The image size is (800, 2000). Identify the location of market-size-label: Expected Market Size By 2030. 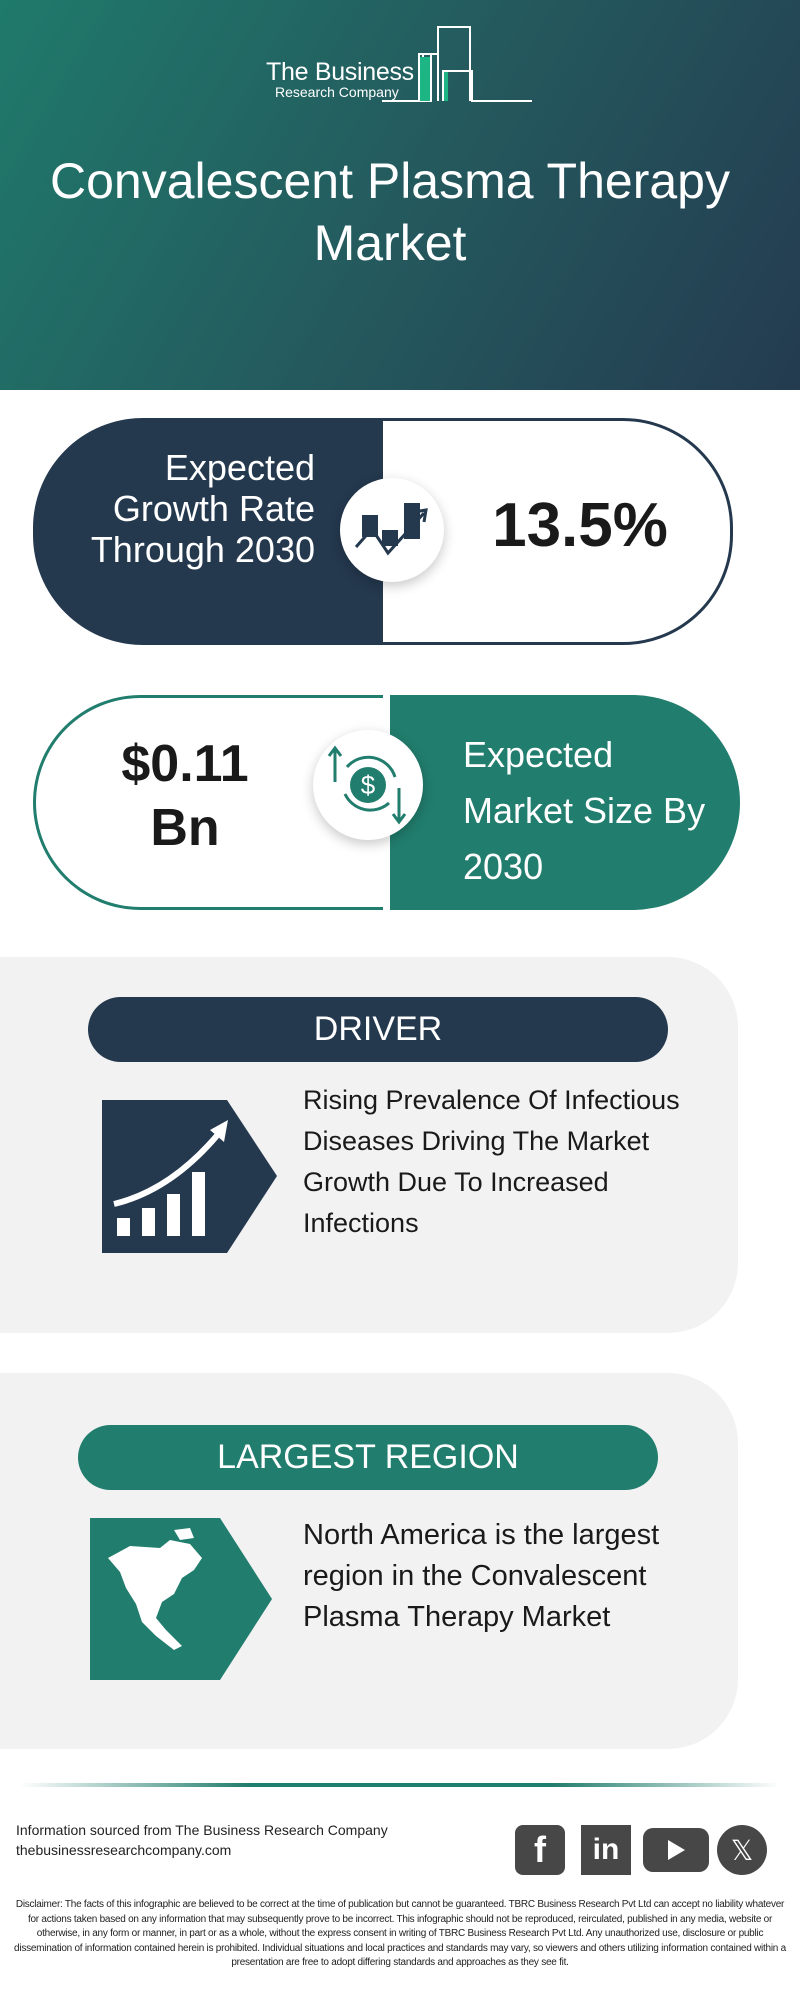
(584, 810).